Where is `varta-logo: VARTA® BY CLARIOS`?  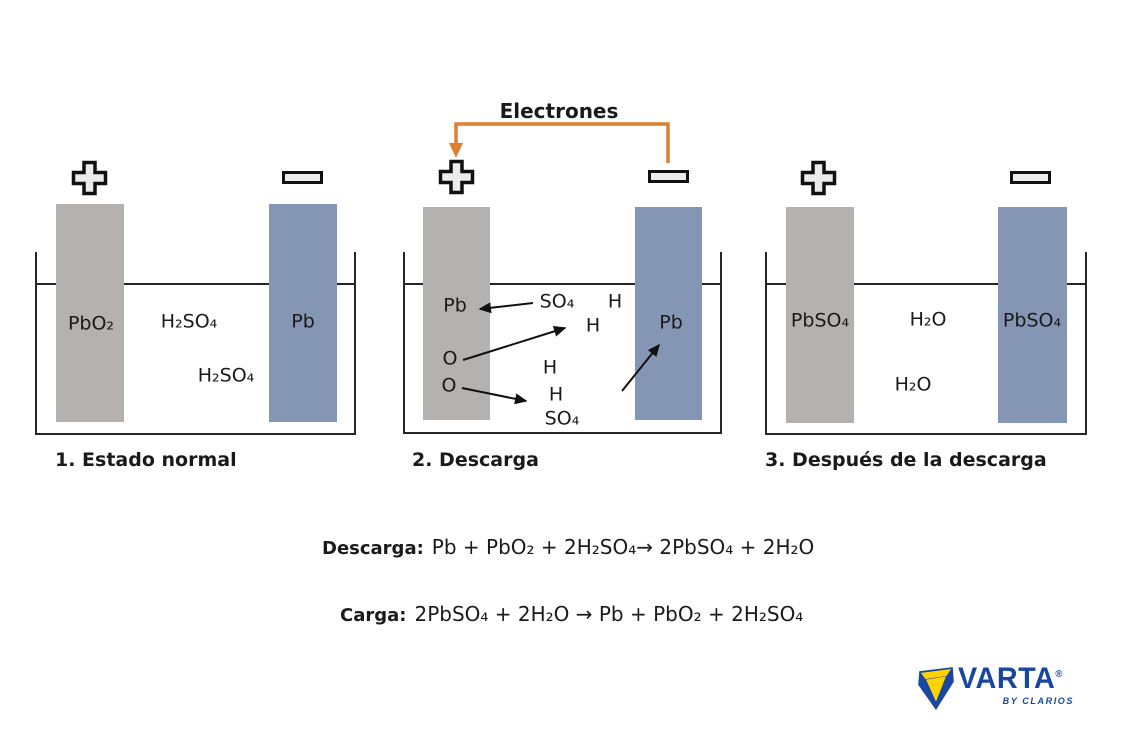 varta-logo: VARTA® BY CLARIOS is located at coordinates (1001, 688).